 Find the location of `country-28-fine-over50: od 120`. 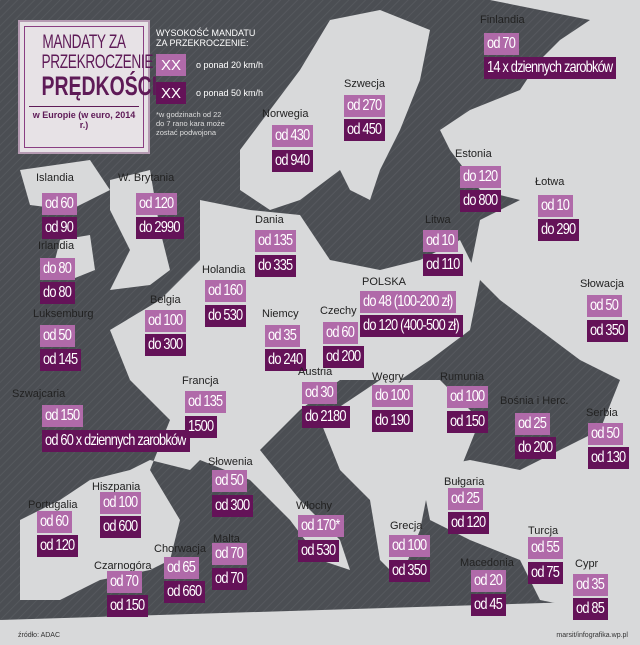

country-28-fine-over50: od 120 is located at coordinates (469, 523).